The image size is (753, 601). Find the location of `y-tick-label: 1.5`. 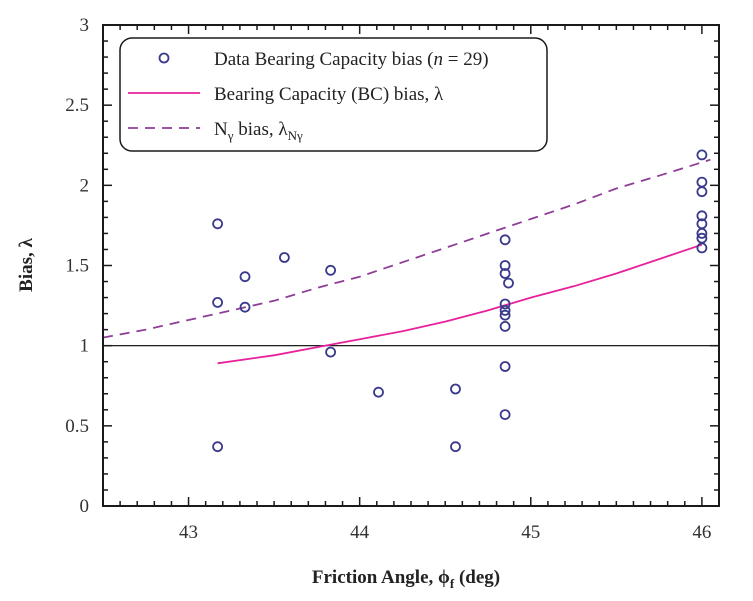

y-tick-label: 1.5 is located at coordinates (77, 266).